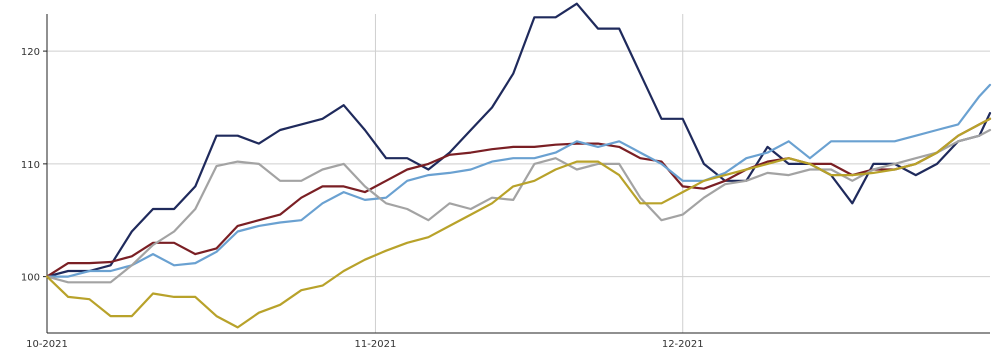 The width and height of the screenshot is (993, 352). I want to click on x-tick-label: 11-2021, so click(376, 344).